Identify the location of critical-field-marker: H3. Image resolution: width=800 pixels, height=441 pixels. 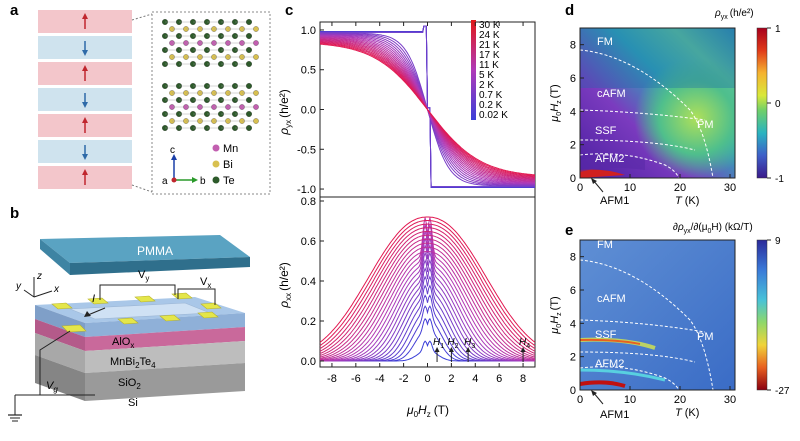
(469, 343).